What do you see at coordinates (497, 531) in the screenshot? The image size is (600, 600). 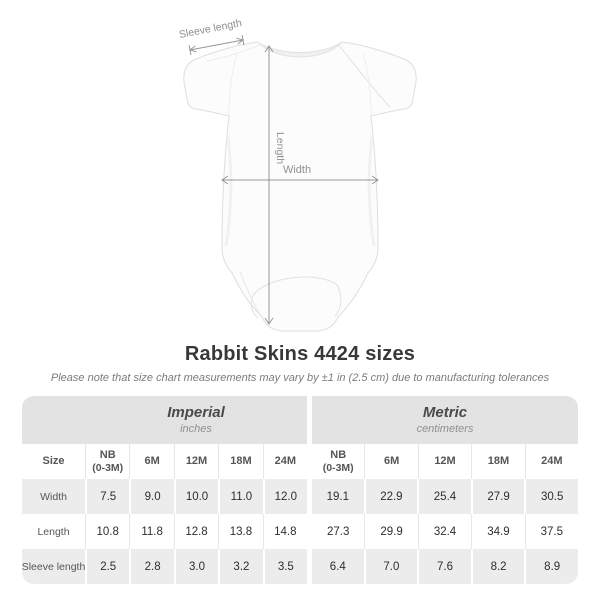 I see `value-cell: 34.9` at bounding box center [497, 531].